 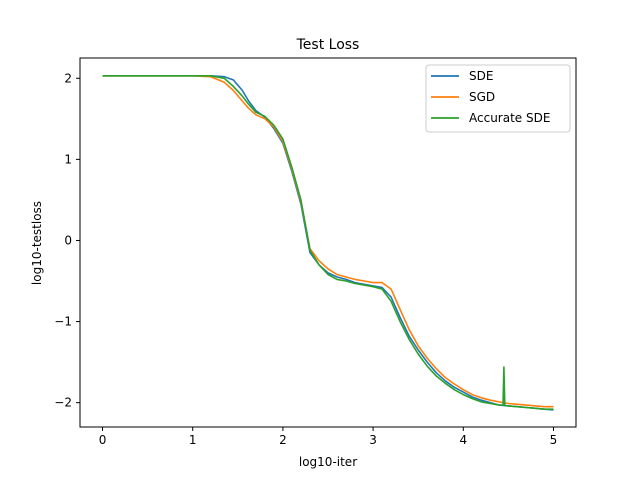 What do you see at coordinates (63, 403) in the screenshot?
I see `y-tick-label: −2` at bounding box center [63, 403].